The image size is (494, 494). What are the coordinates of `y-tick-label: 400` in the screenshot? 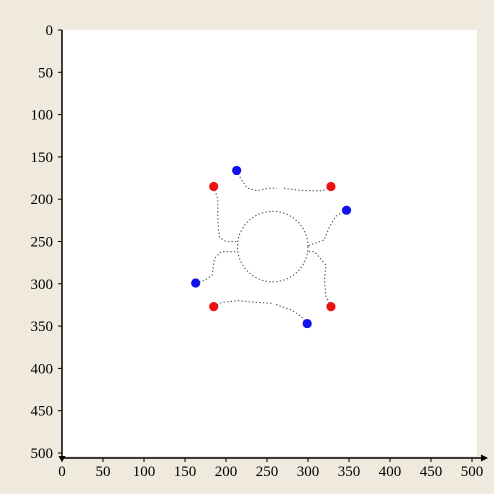 It's located at (42, 369).